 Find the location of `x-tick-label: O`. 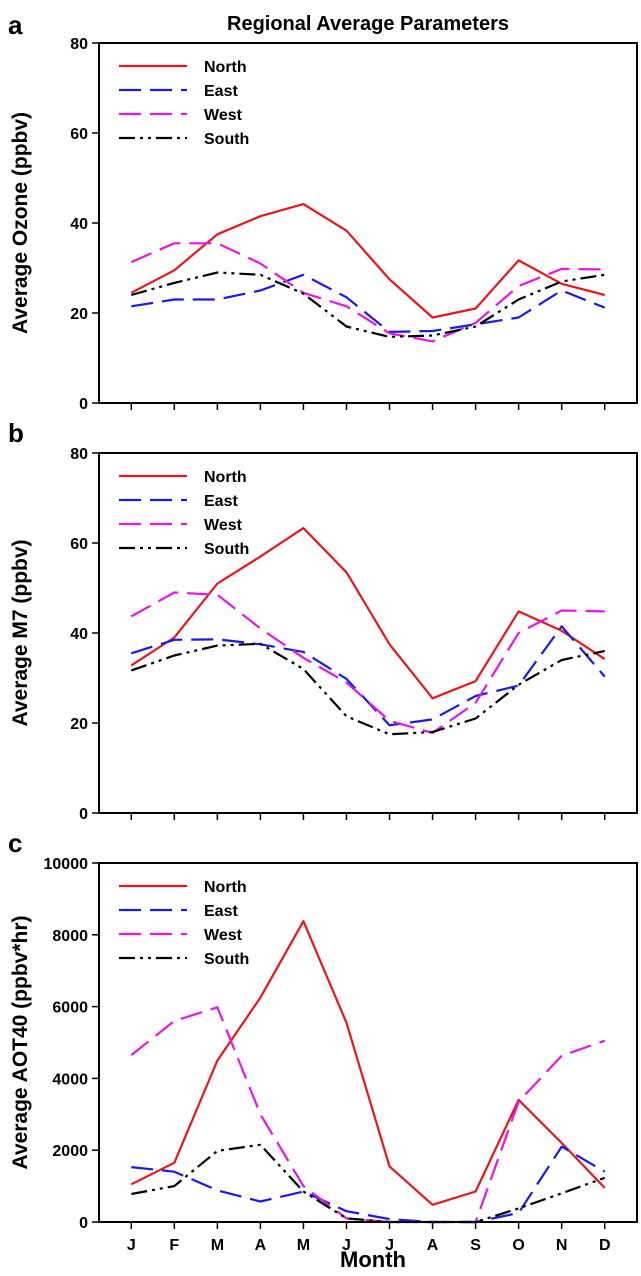

x-tick-label: O is located at coordinates (518, 1245).